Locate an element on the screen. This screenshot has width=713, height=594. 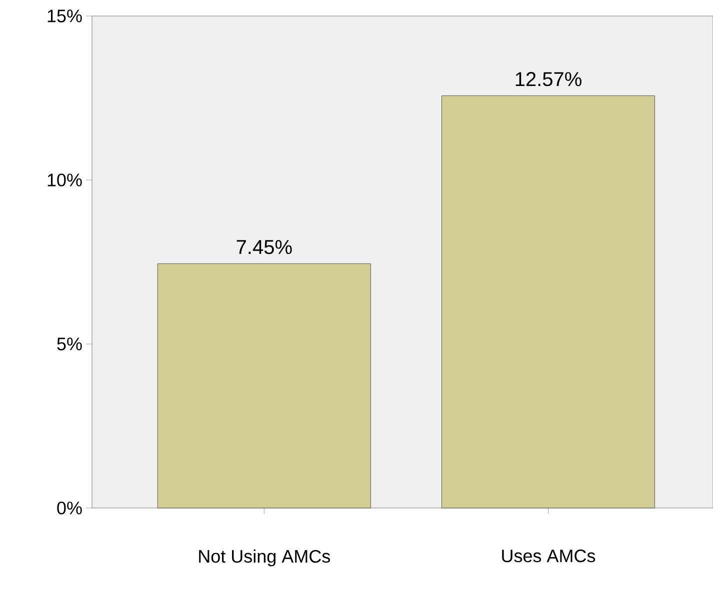
x-tick-label: Not Using AMCs is located at coordinates (264, 558).